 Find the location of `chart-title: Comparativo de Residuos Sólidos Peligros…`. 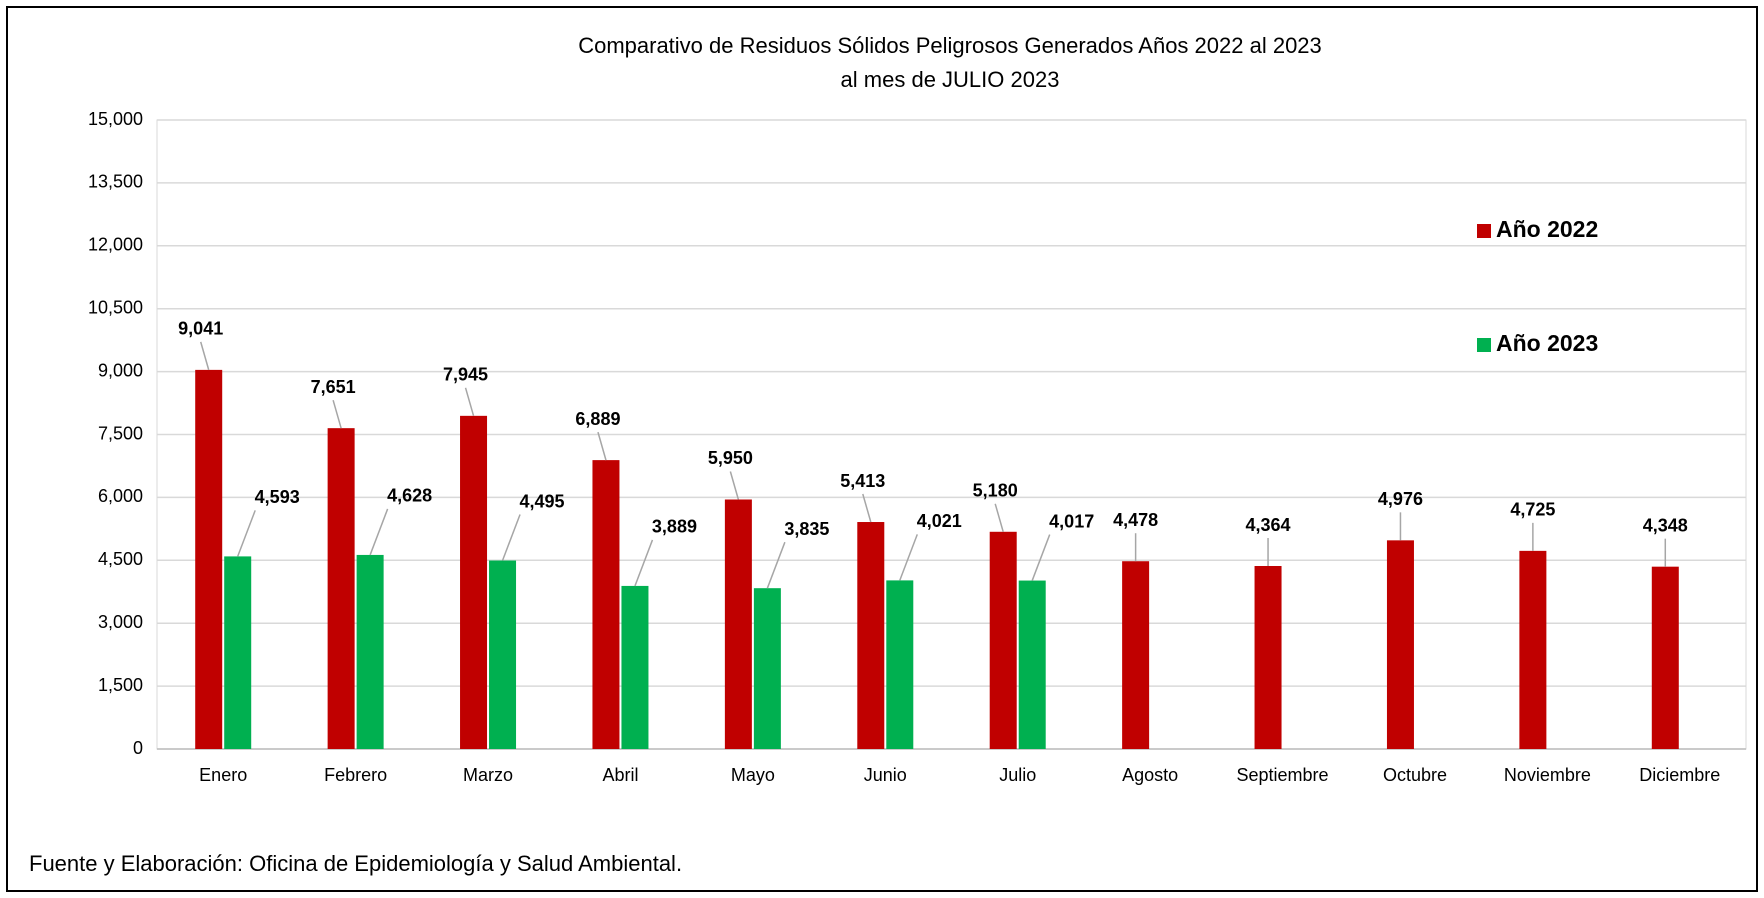

chart-title: Comparativo de Residuos Sólidos Peligros… is located at coordinates (950, 45).